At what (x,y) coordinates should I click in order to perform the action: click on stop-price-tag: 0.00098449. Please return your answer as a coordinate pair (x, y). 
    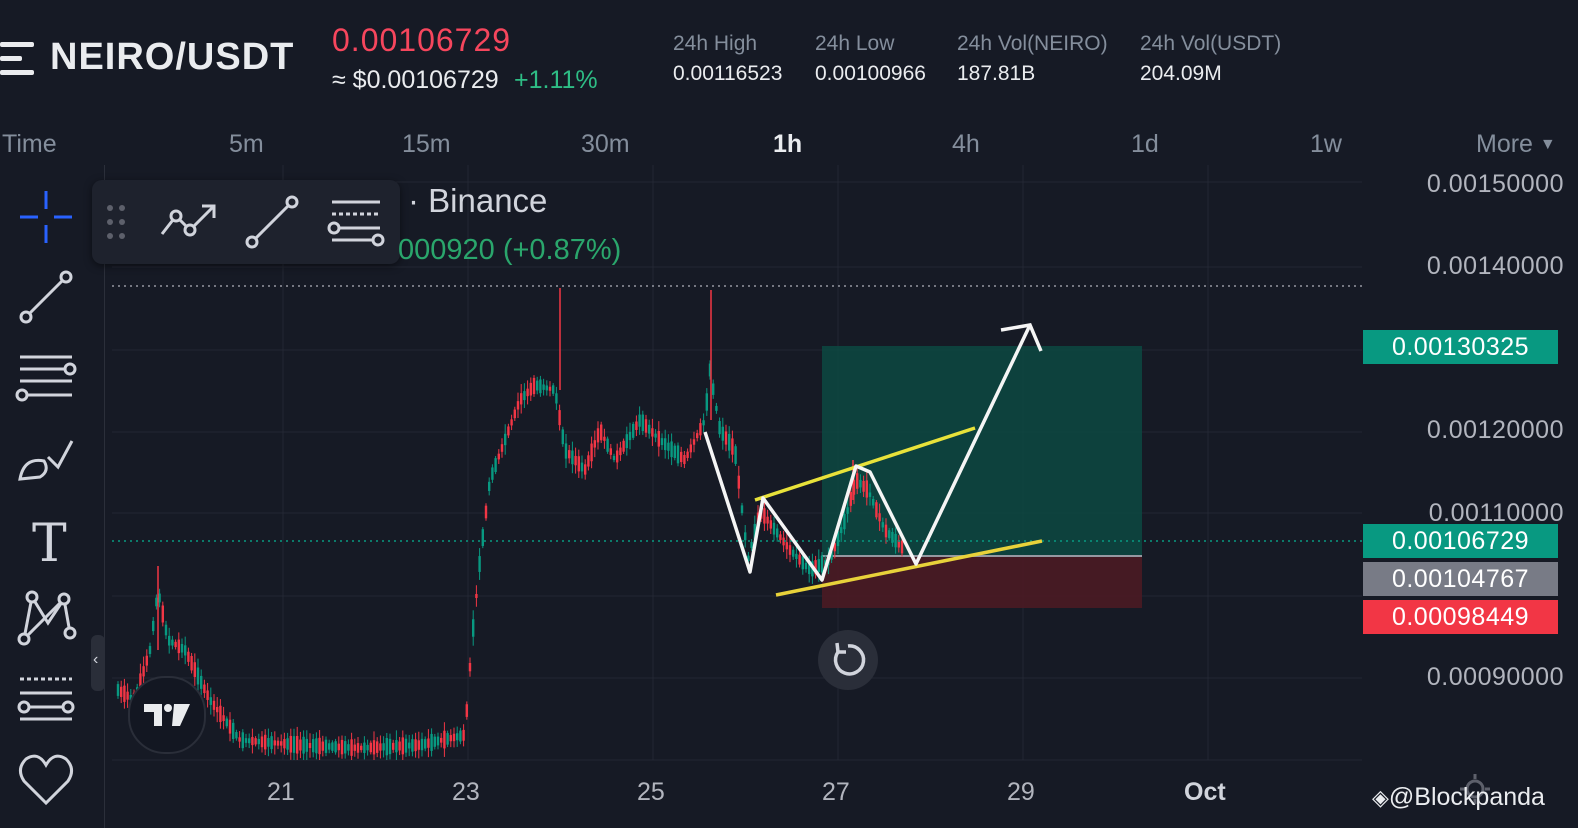
    Looking at the image, I should click on (1460, 617).